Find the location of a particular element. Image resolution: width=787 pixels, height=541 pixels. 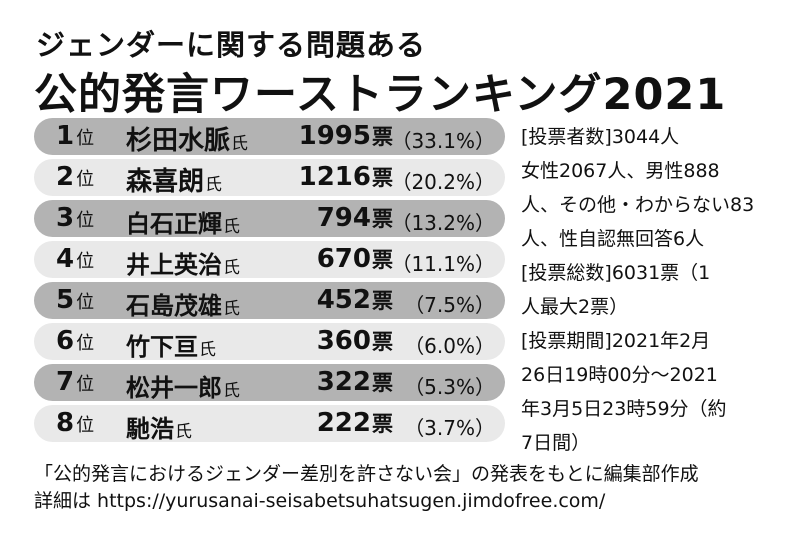

vote-percent: （7.5%） is located at coordinates (449, 305).